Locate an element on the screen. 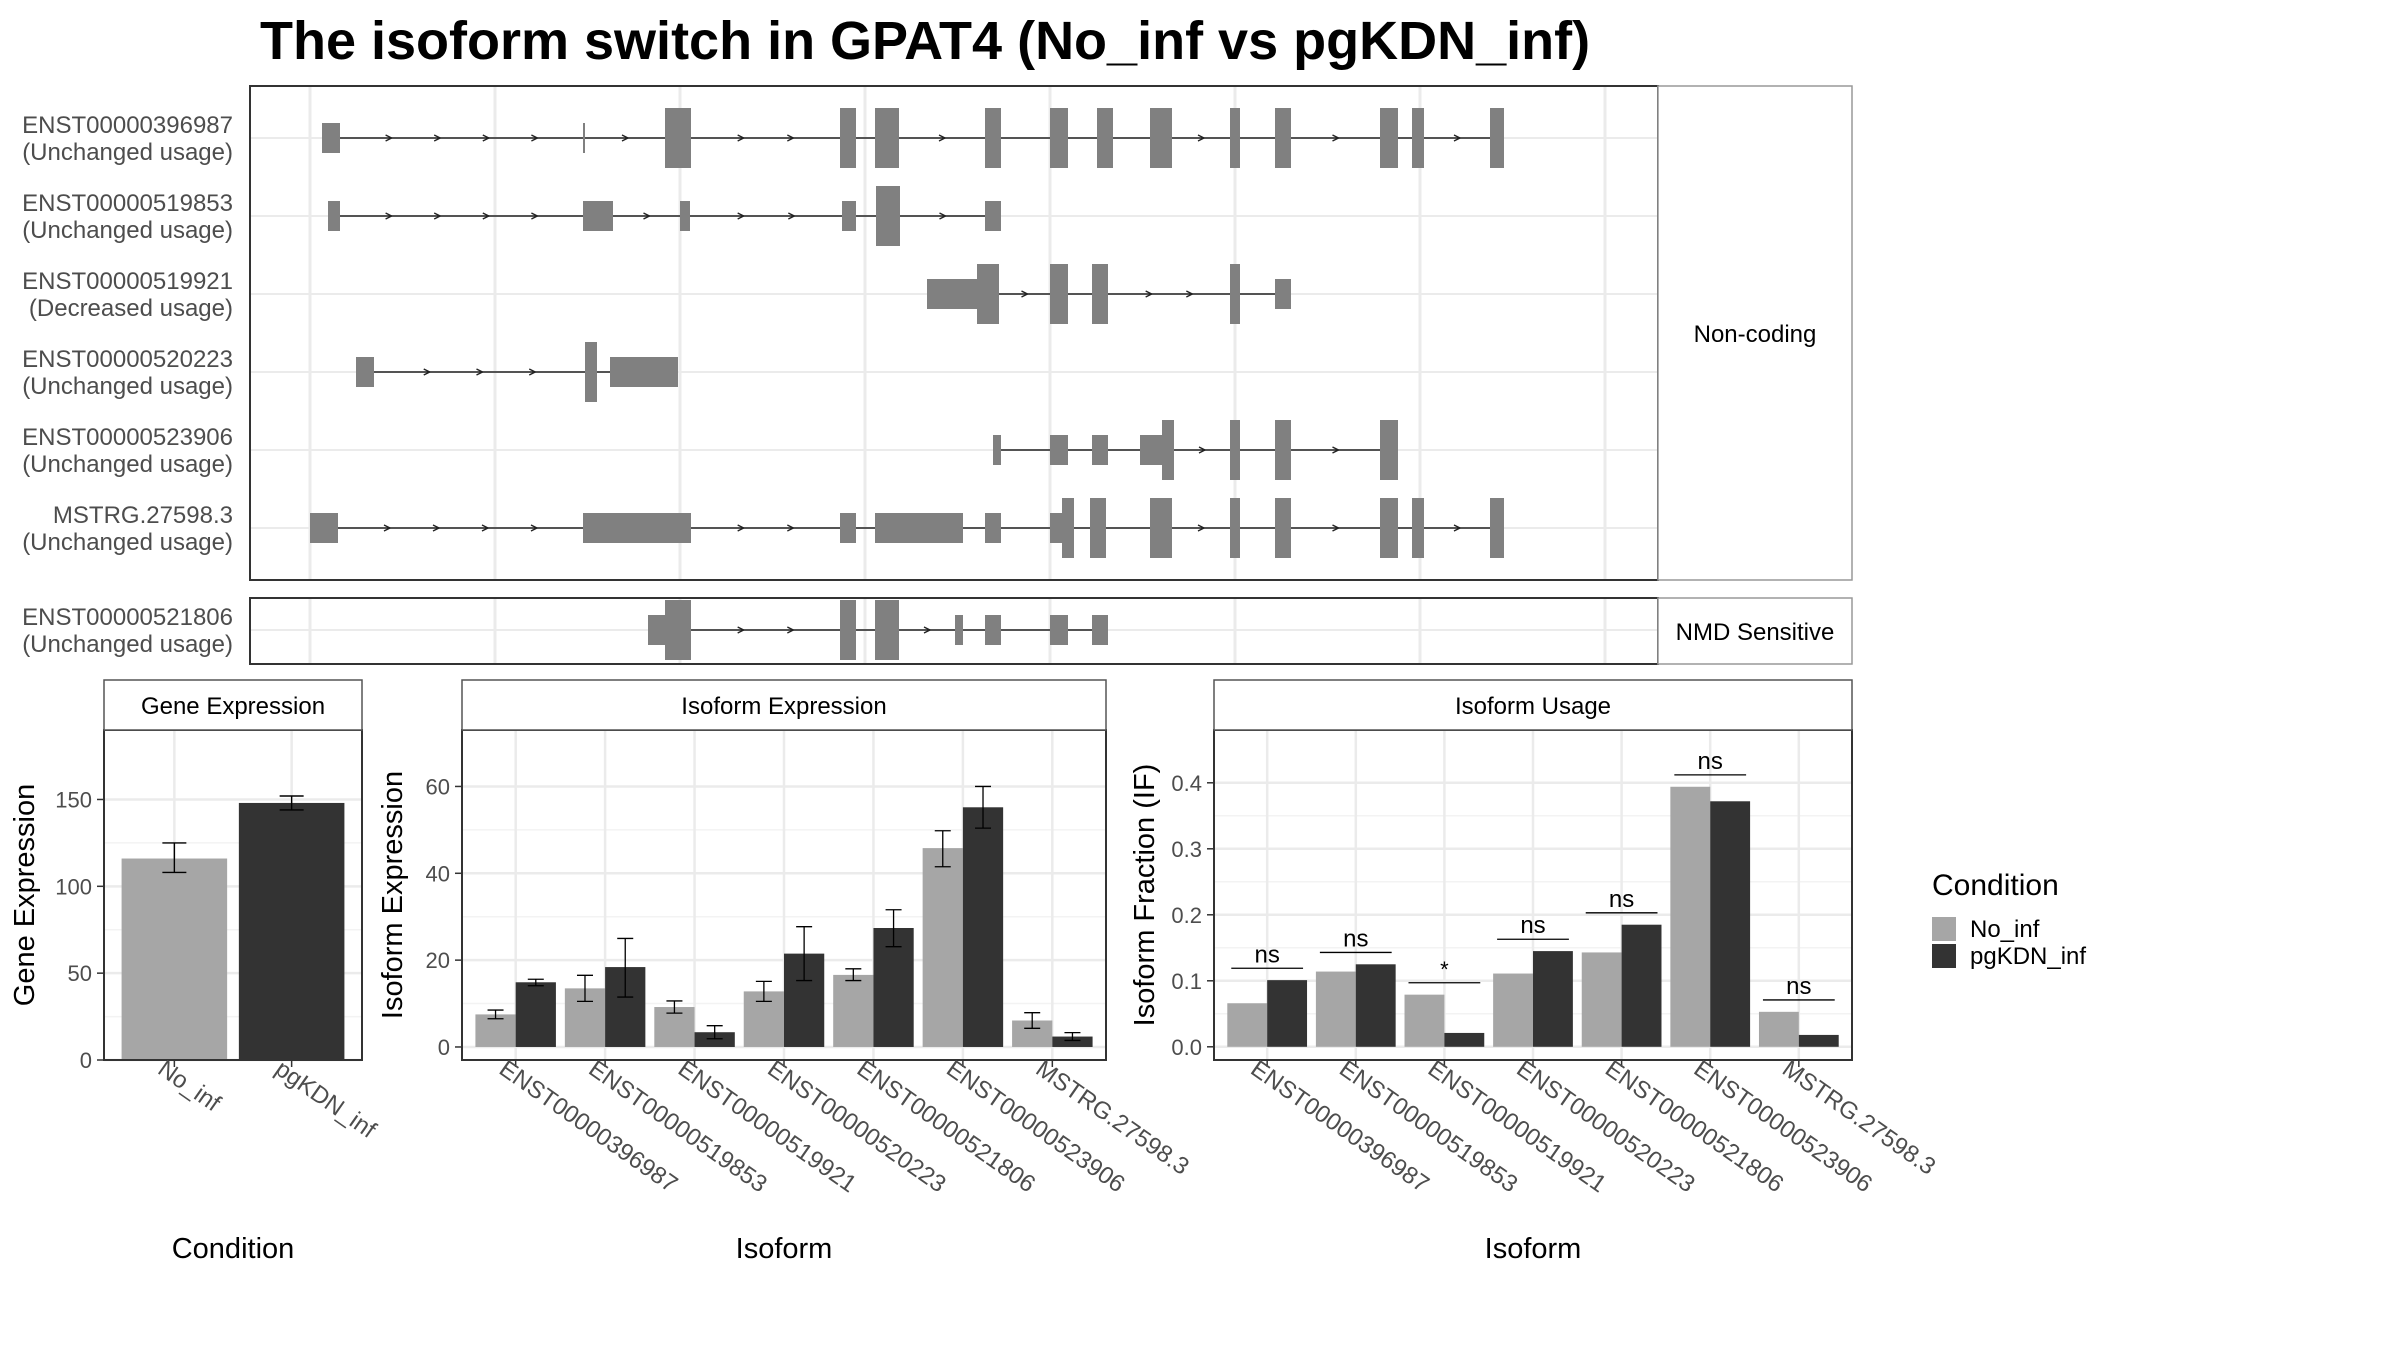 This screenshot has height=1350, width=2400. chart-0-title: Gene Expression is located at coordinates (233, 706).